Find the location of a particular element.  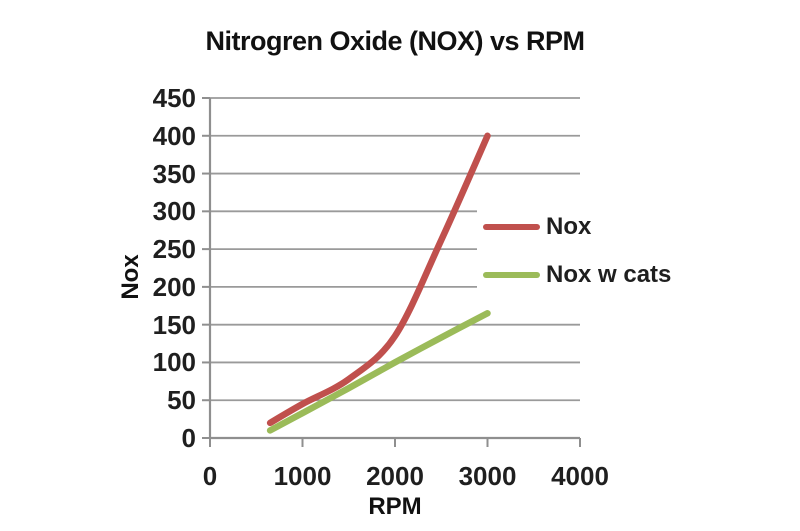

y-tick-label: 400 is located at coordinates (174, 135).